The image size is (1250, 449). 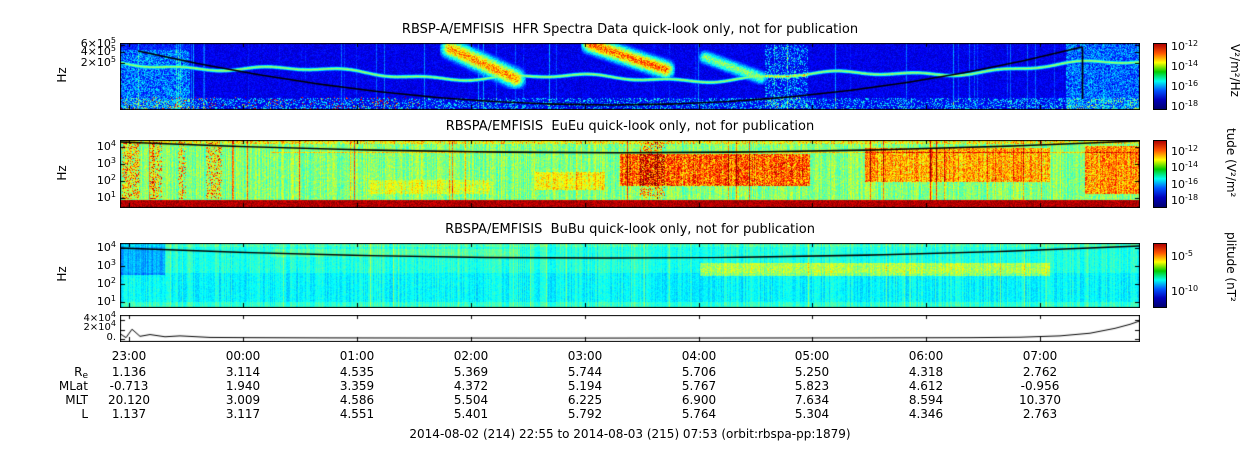 What do you see at coordinates (630, 76) in the screenshot?
I see `spectrogram-hfr` at bounding box center [630, 76].